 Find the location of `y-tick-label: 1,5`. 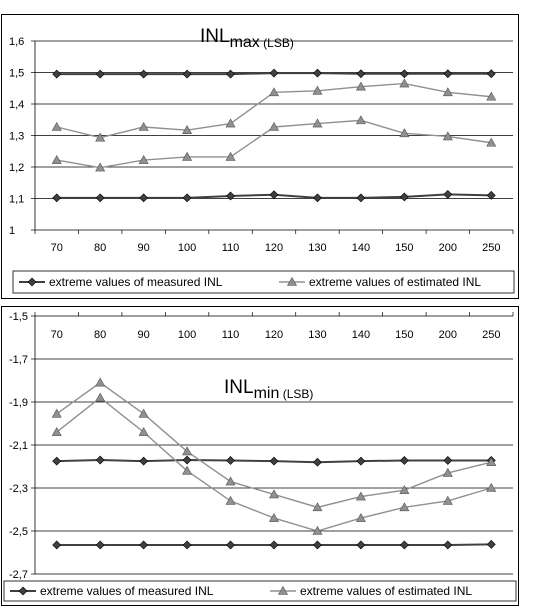

y-tick-label: 1,5 is located at coordinates (16, 74).